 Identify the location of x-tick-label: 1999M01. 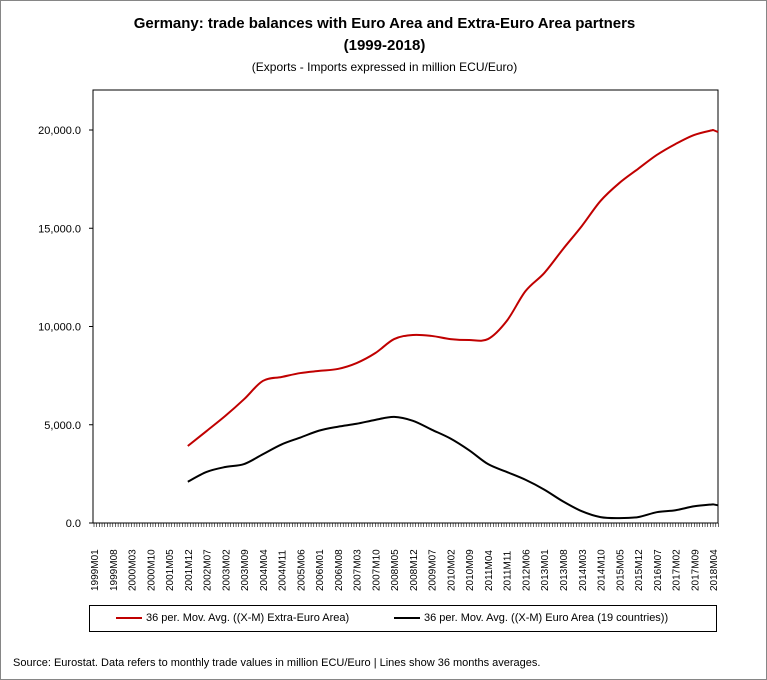
(95, 570).